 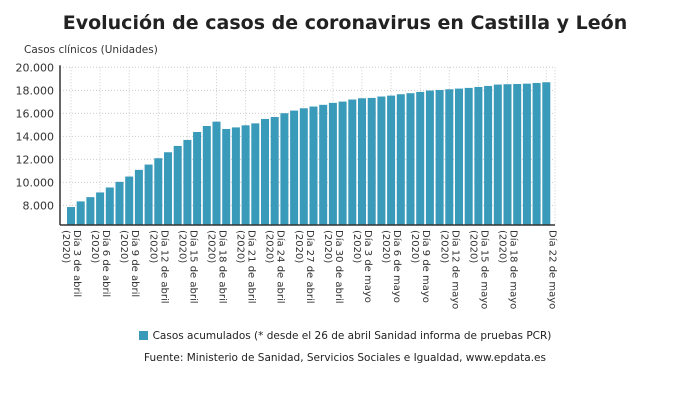 I want to click on y-tick-label: 12.000, so click(x=35, y=159).